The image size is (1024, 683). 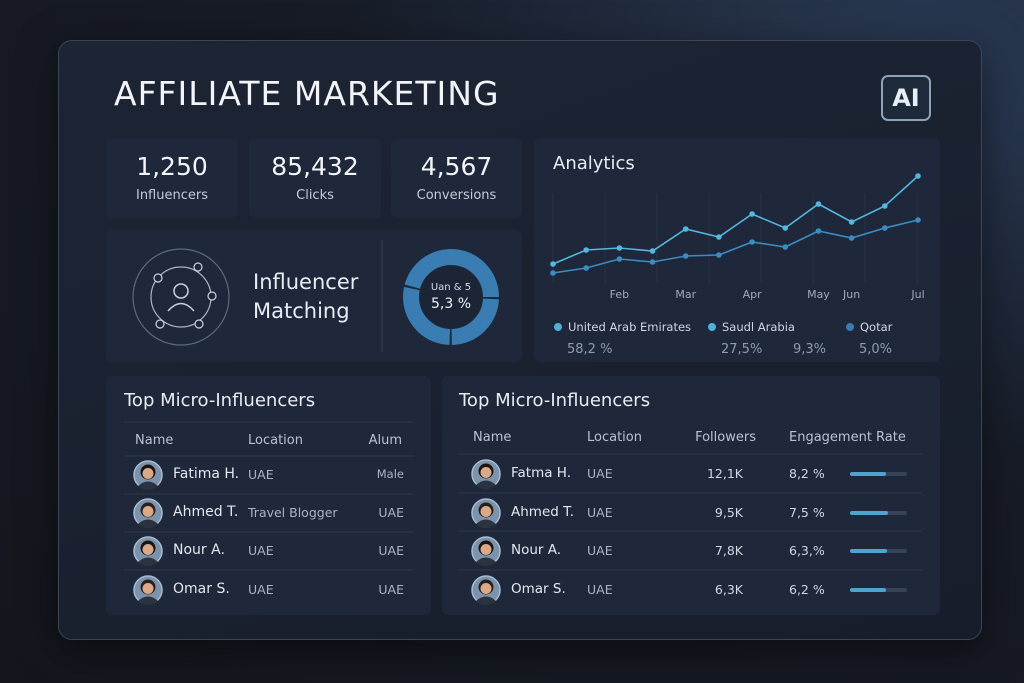 I want to click on donut-label: Uan & 5, so click(x=451, y=287).